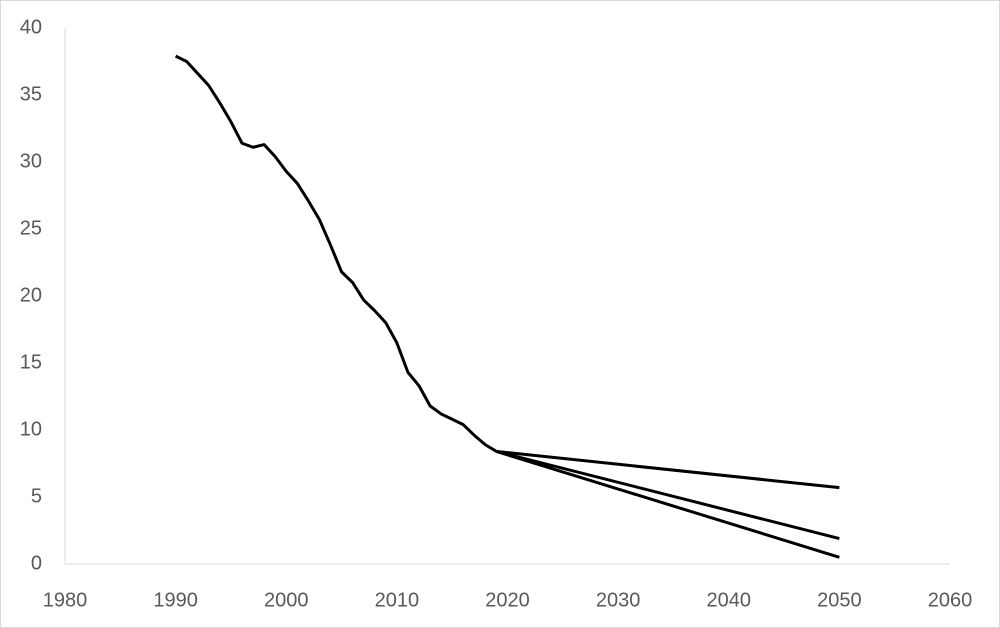 The width and height of the screenshot is (1000, 628). What do you see at coordinates (31, 362) in the screenshot?
I see `y-tick-label: 15` at bounding box center [31, 362].